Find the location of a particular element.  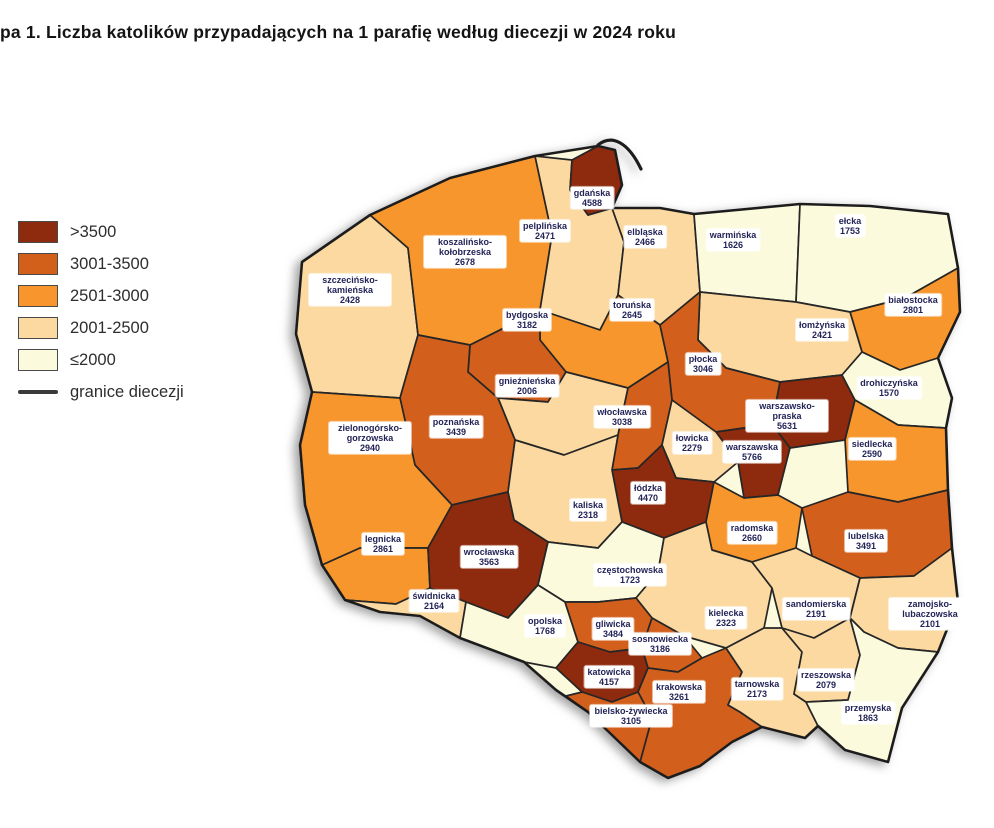

label-przemyska: przemyska 1863 is located at coordinates (868, 713).